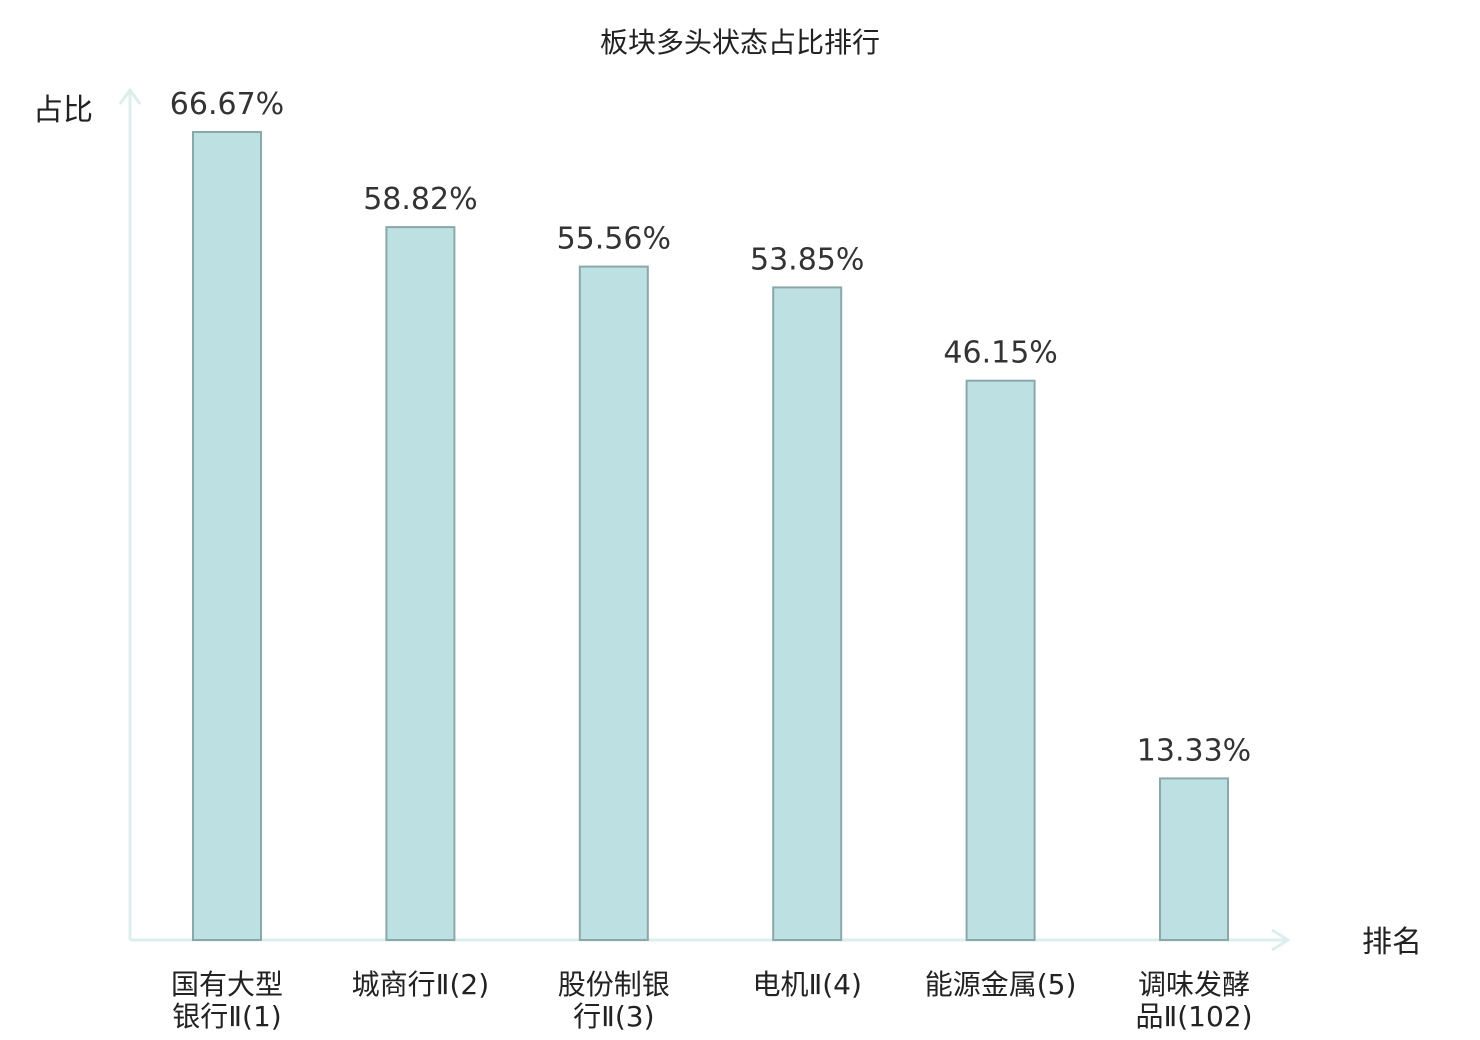 This screenshot has height=1040, width=1480. What do you see at coordinates (1194, 750) in the screenshot?
I see `value-label-6: 13.33%` at bounding box center [1194, 750].